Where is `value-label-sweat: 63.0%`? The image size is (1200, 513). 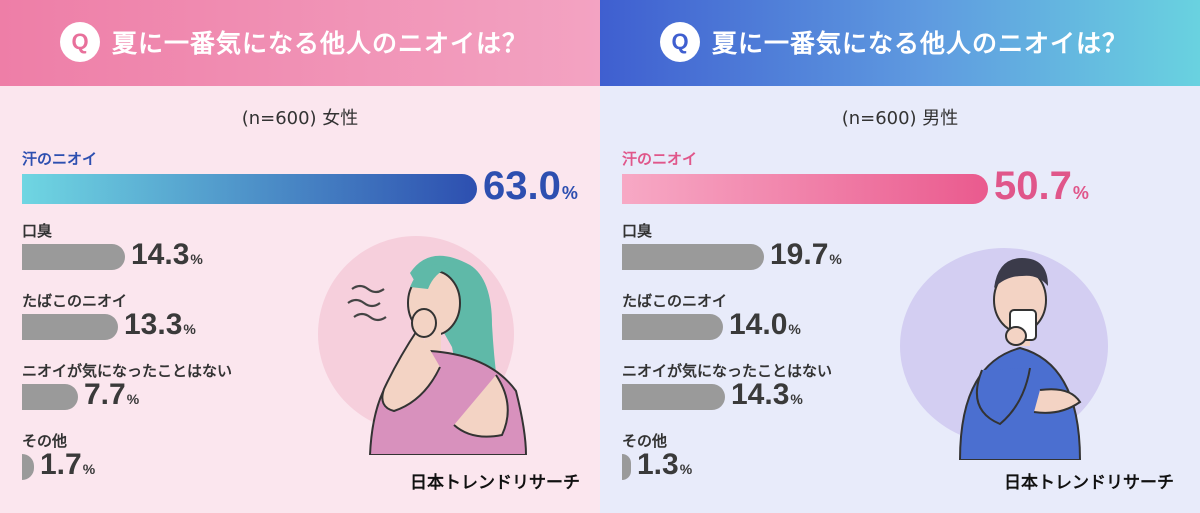 value-label-sweat: 63.0% is located at coordinates (530, 186).